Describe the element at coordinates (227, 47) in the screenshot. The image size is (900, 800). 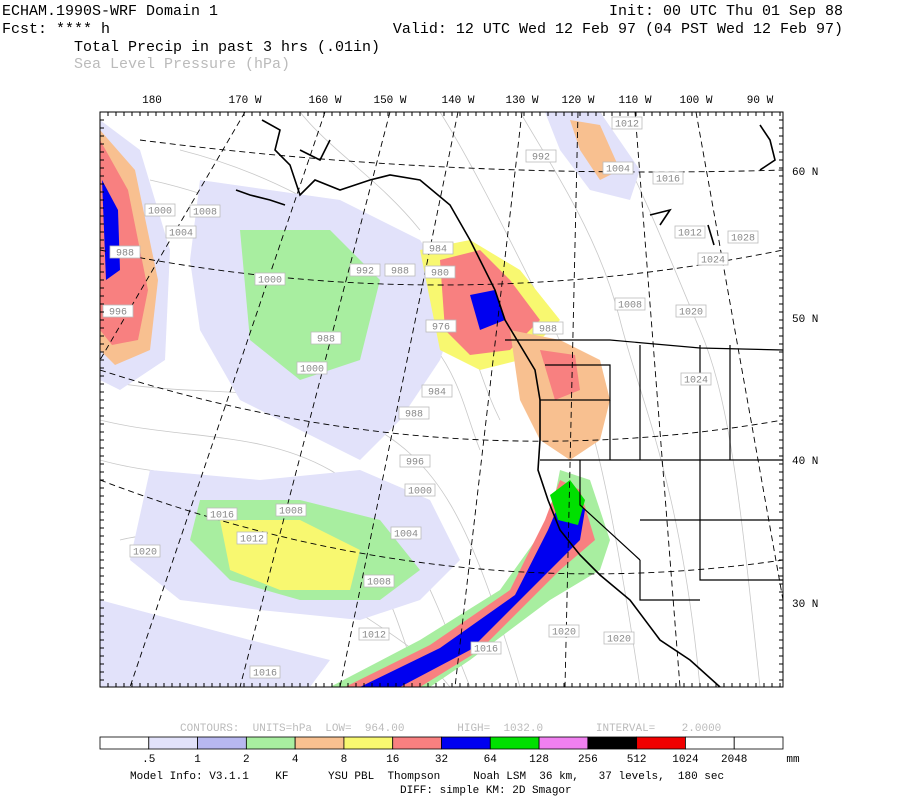
I see `field-title: Total Precip in past 3 hrs (.01in)` at that location.